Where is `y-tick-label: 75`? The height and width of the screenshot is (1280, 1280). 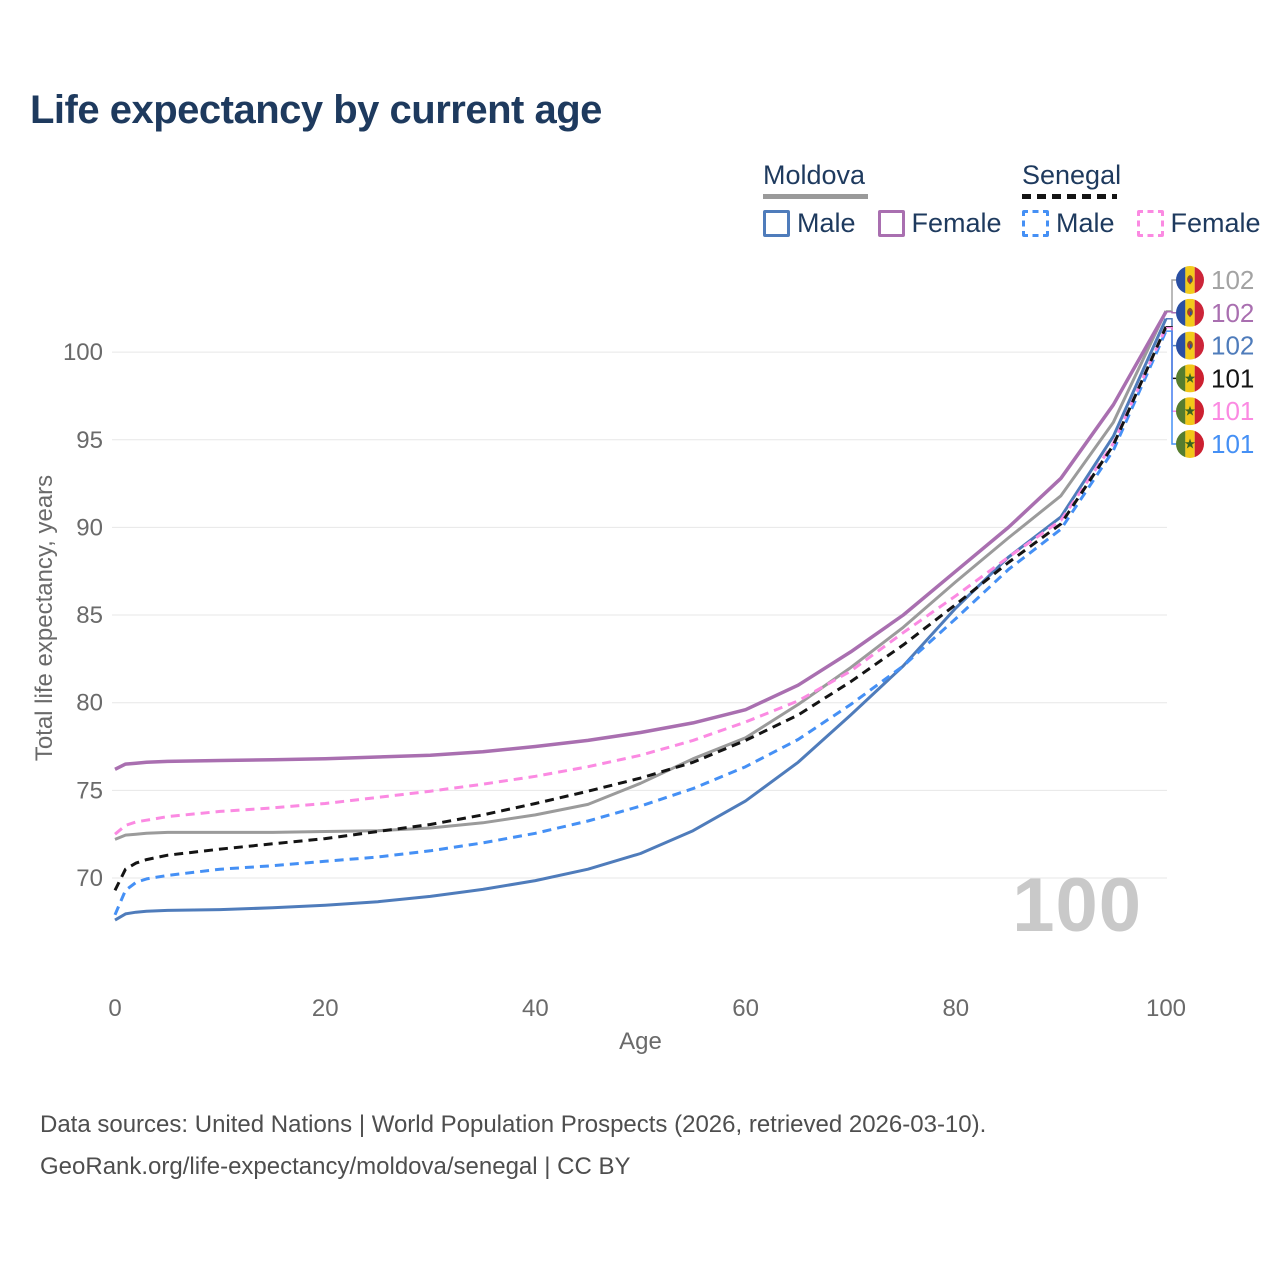 y-tick-label: 75 is located at coordinates (89, 790).